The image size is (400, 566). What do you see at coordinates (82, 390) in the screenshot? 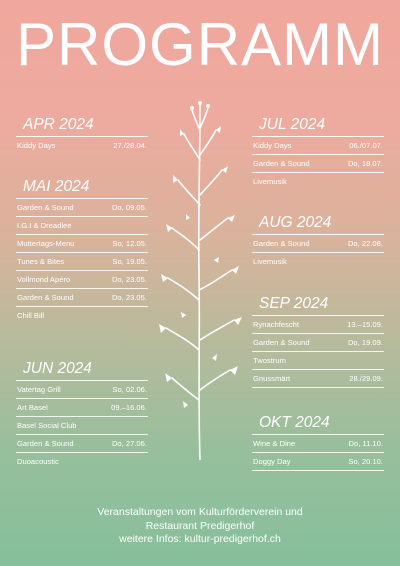
I see `event-row: Vatertag Grill So, 02.06.` at bounding box center [82, 390].